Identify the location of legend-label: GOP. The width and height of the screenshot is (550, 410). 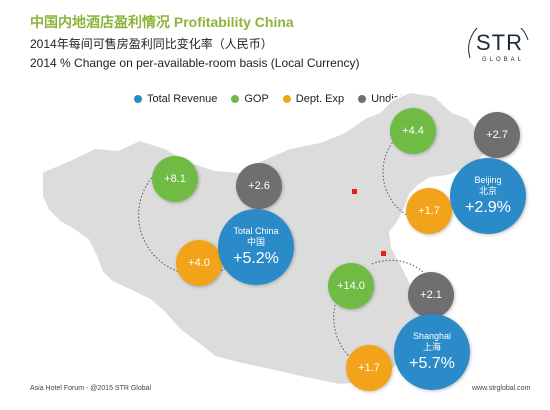
(256, 99).